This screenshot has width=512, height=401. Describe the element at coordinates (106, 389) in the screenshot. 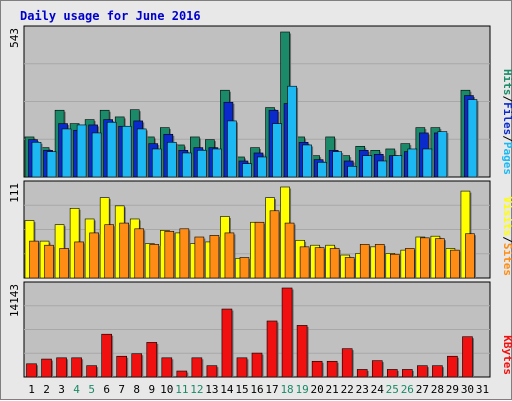

I see `x-tick-label-day-6: 6` at that location.